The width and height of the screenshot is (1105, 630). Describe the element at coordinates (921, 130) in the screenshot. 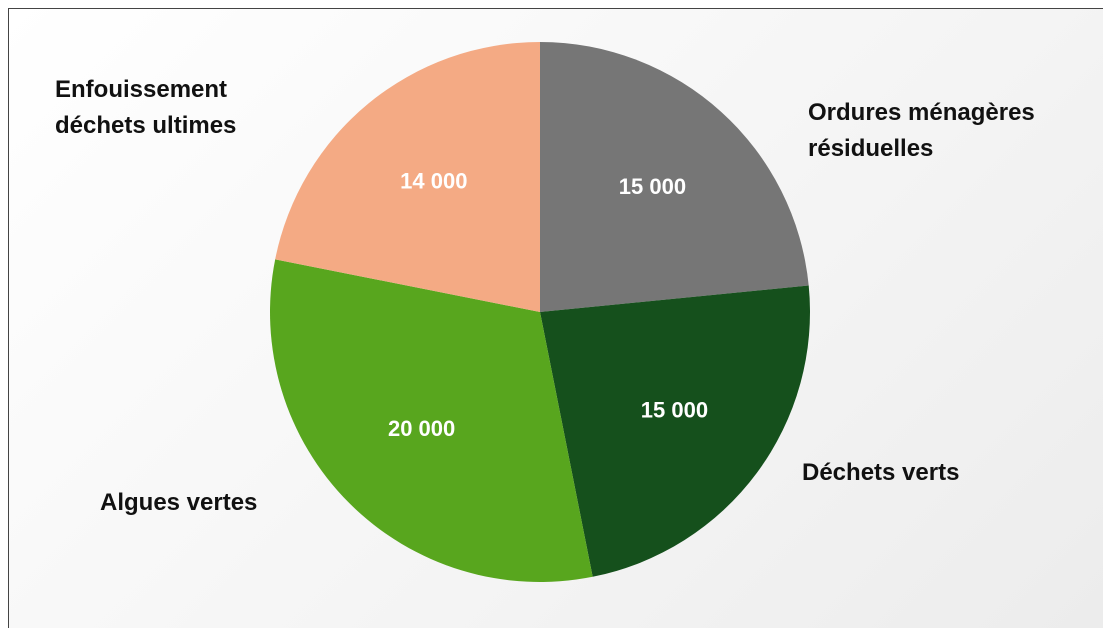

I see `category-label: Ordures ménagères résiduelles` at that location.